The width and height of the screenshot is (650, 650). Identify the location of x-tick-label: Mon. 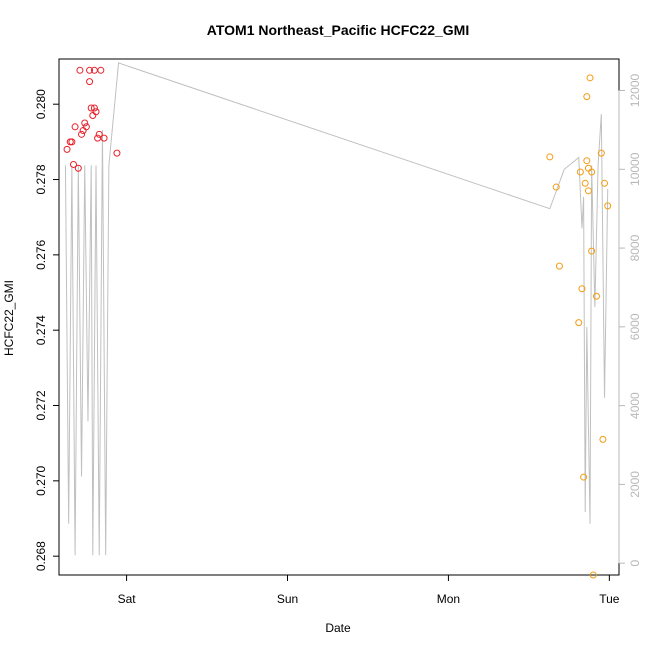
(448, 599).